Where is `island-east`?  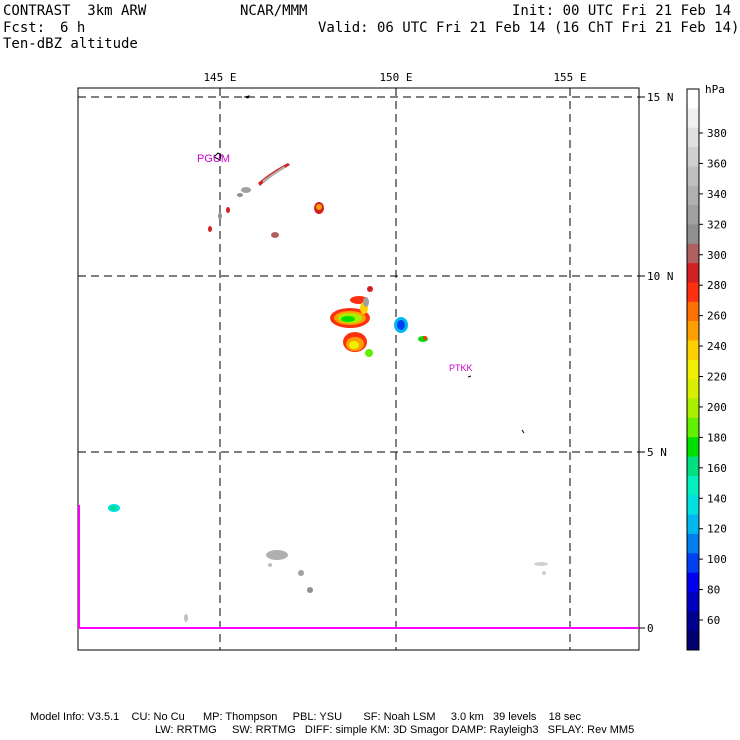
island-east is located at coordinates (523, 431).